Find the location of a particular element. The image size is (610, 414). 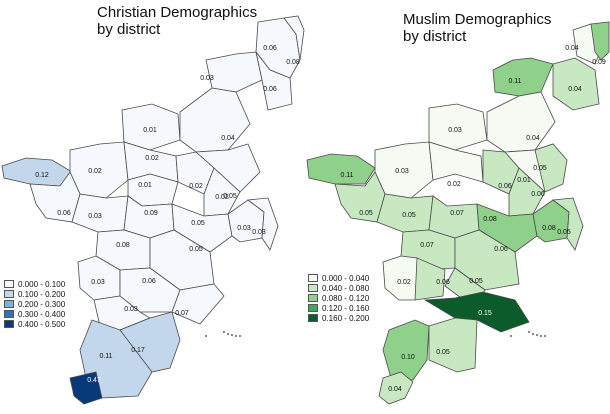

legend-item: 0.160 - 0.200 is located at coordinates (338, 318).